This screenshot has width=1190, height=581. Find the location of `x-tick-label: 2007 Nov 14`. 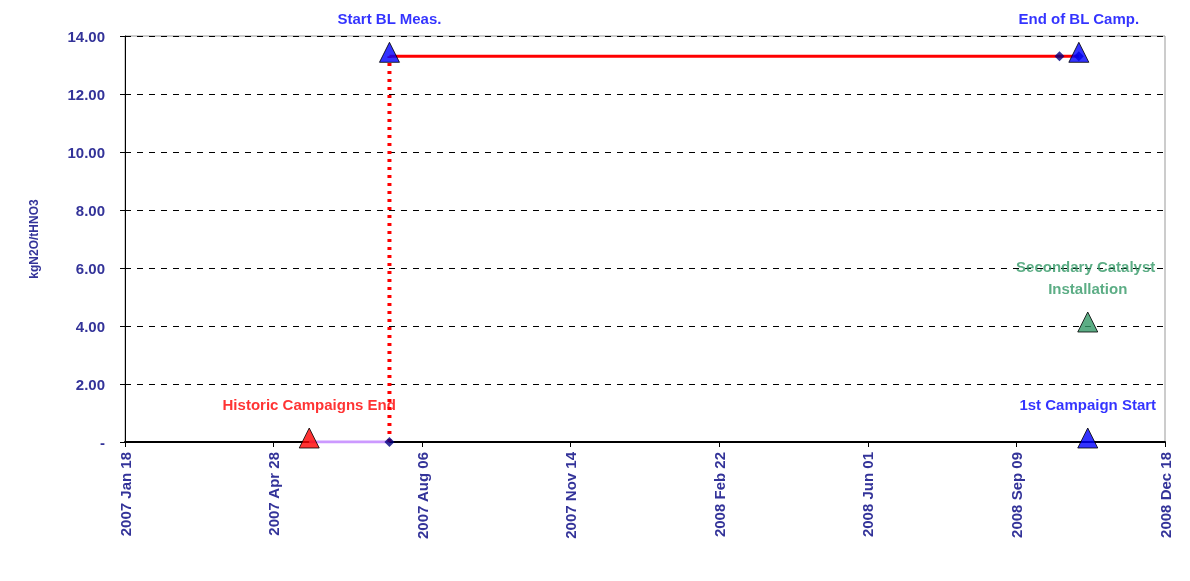

x-tick-label: 2007 Nov 14 is located at coordinates (571, 495).